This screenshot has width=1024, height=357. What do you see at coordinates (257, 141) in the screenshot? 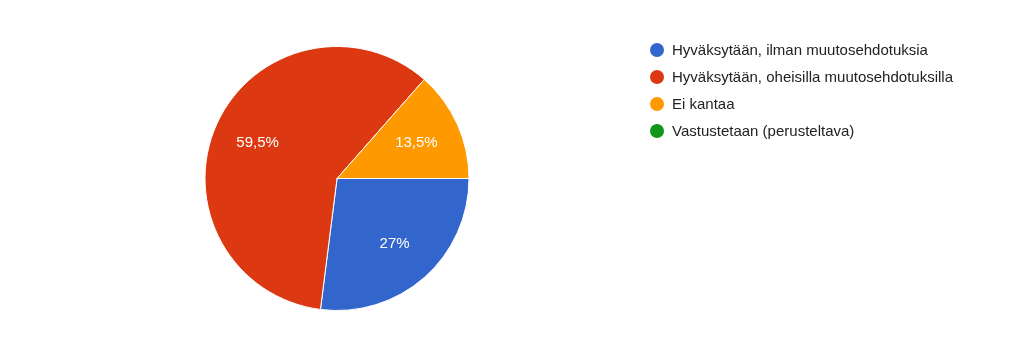
I see `data-label: 59,5%` at bounding box center [257, 141].